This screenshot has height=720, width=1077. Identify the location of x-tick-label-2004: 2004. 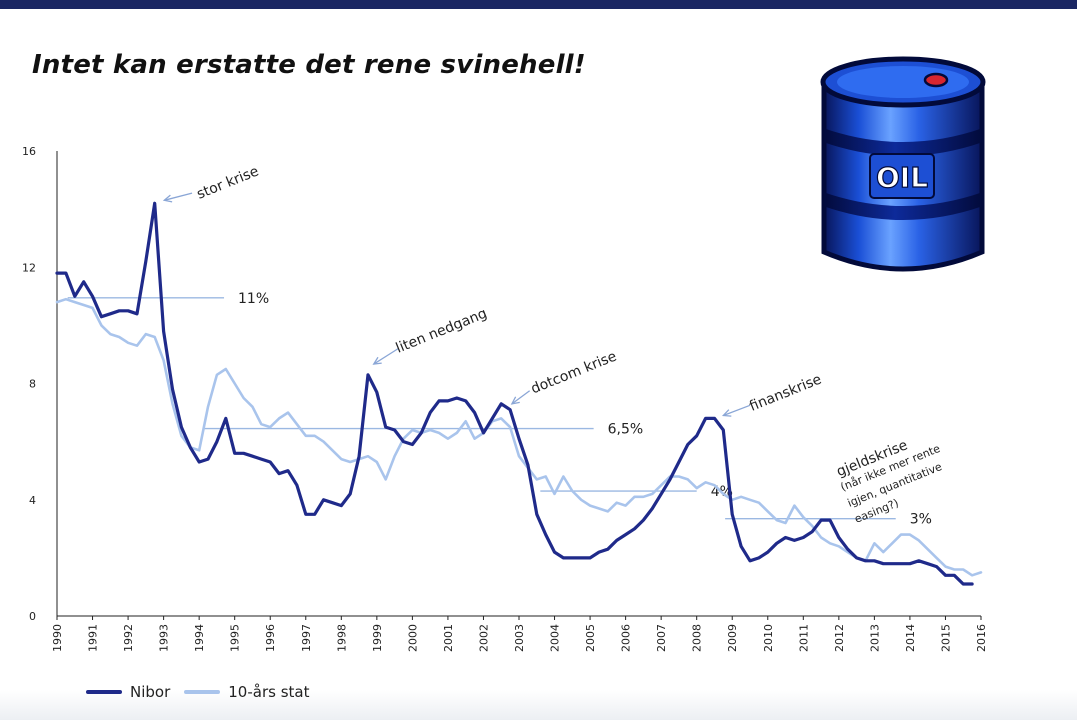
(555, 638).